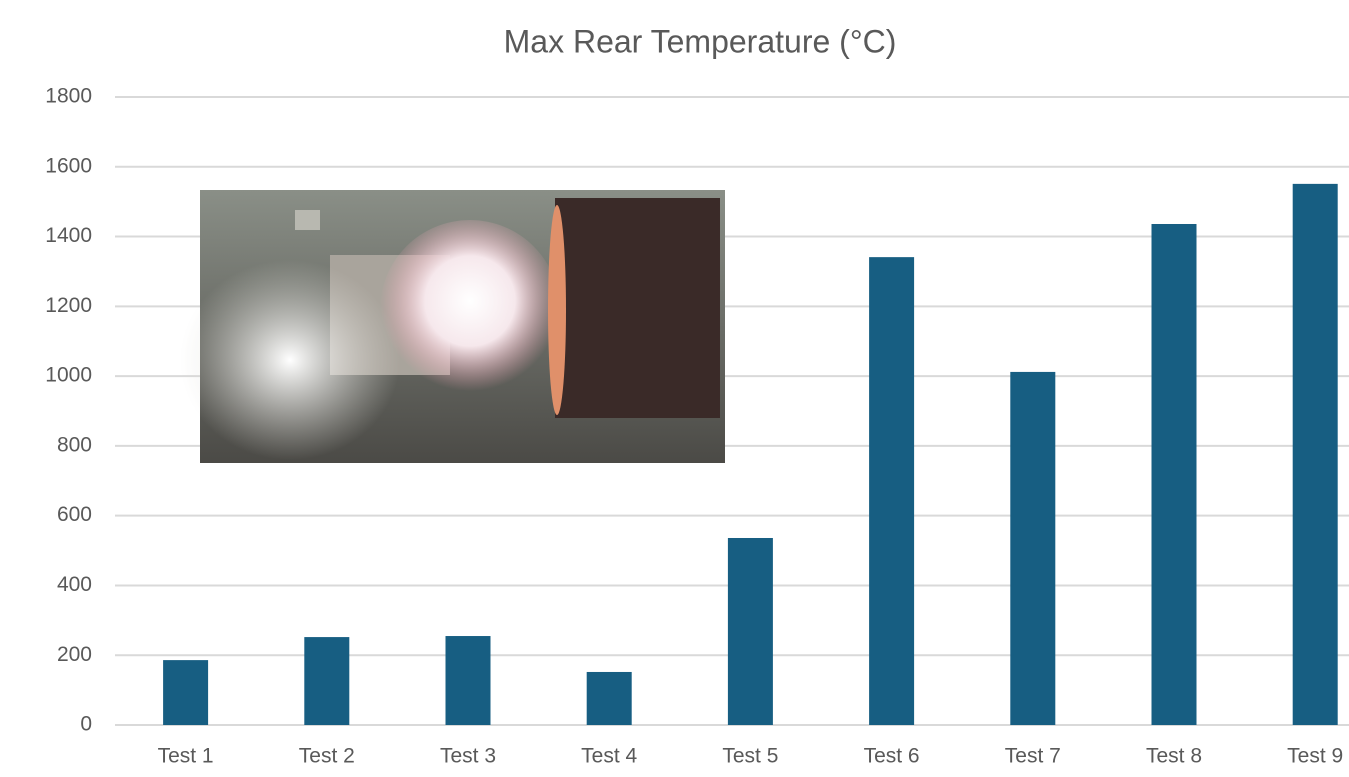 The image size is (1349, 777). What do you see at coordinates (68, 165) in the screenshot?
I see `y-tick-label: 1600` at bounding box center [68, 165].